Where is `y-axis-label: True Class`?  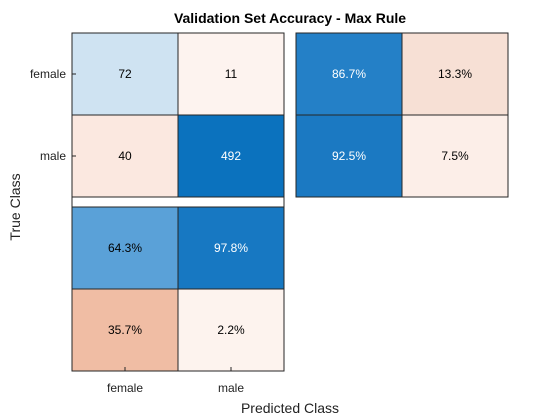
y-axis-label: True Class is located at coordinates (15, 206).